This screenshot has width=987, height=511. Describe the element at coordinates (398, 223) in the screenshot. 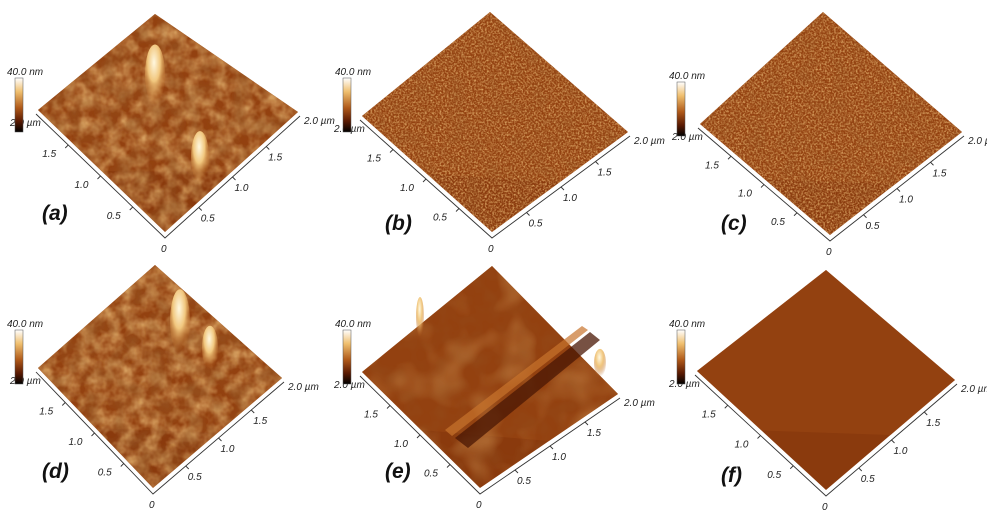

I see `panel-label: (b)` at that location.